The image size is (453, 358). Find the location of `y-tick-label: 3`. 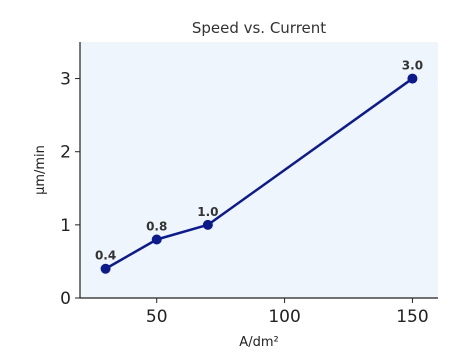

y-tick-label: 3 is located at coordinates (65, 80).